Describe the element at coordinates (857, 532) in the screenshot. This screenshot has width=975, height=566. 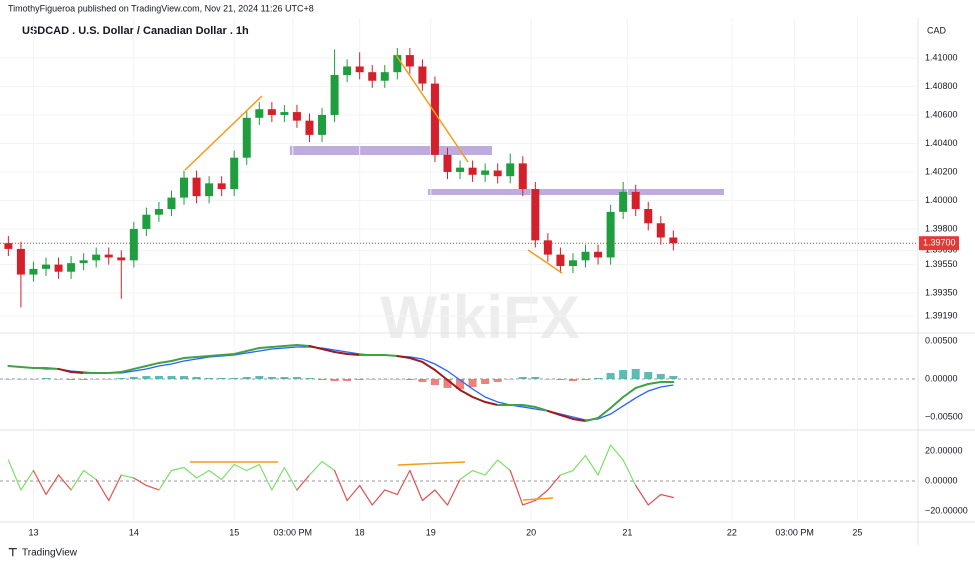
I see `x-tick-label: 25` at that location.